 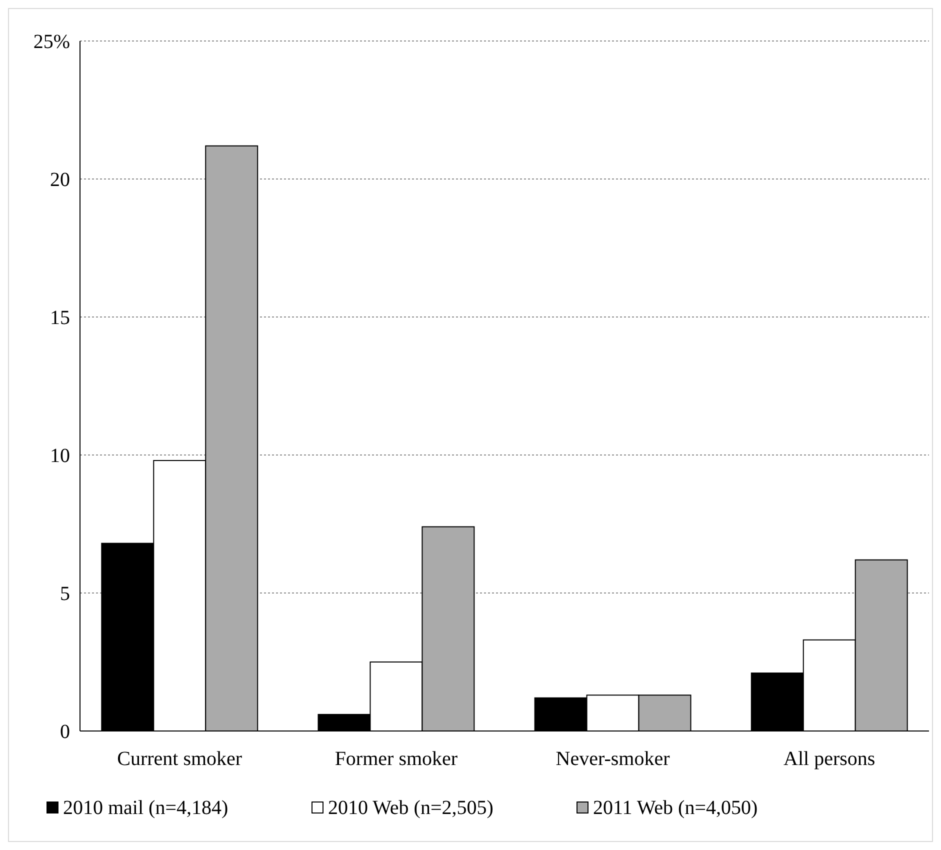 I want to click on x-tick-label: Never-smoker, so click(x=613, y=759).